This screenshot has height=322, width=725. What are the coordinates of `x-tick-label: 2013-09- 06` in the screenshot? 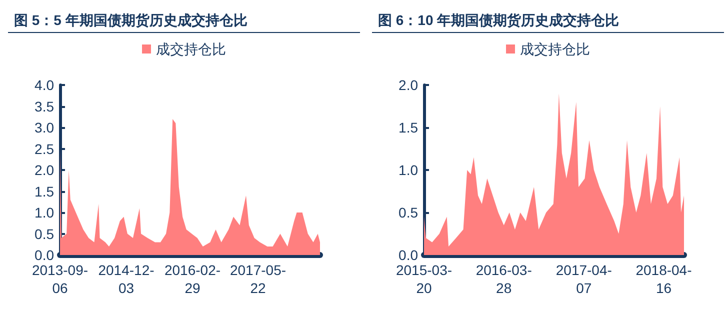 It's located at (60, 279).